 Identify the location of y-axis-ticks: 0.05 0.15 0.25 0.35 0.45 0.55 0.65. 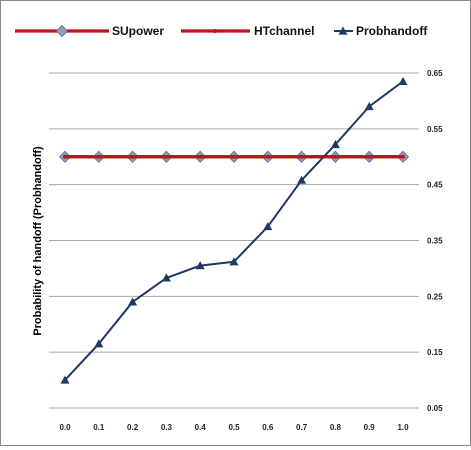
(435, 241).